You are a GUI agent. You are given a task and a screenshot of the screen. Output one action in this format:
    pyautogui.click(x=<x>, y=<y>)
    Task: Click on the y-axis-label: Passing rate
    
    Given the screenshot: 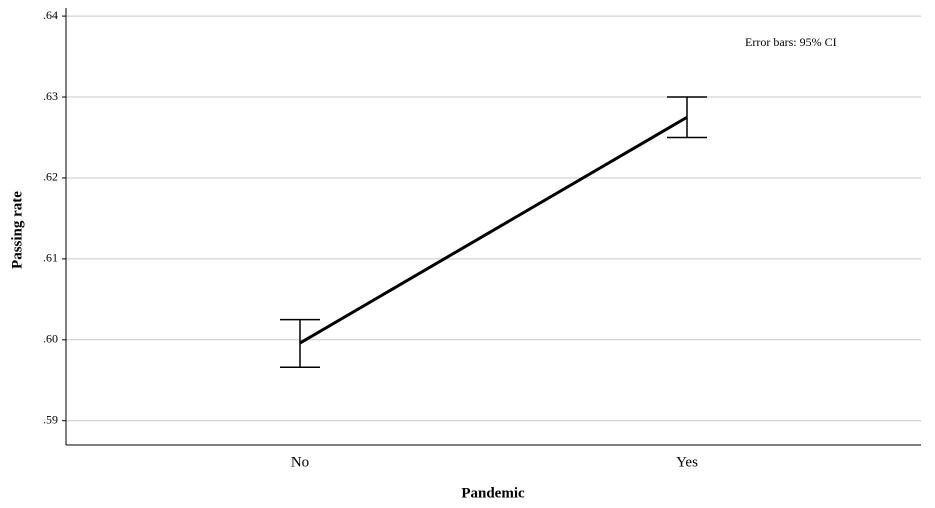 What is the action you would take?
    pyautogui.click(x=17, y=230)
    